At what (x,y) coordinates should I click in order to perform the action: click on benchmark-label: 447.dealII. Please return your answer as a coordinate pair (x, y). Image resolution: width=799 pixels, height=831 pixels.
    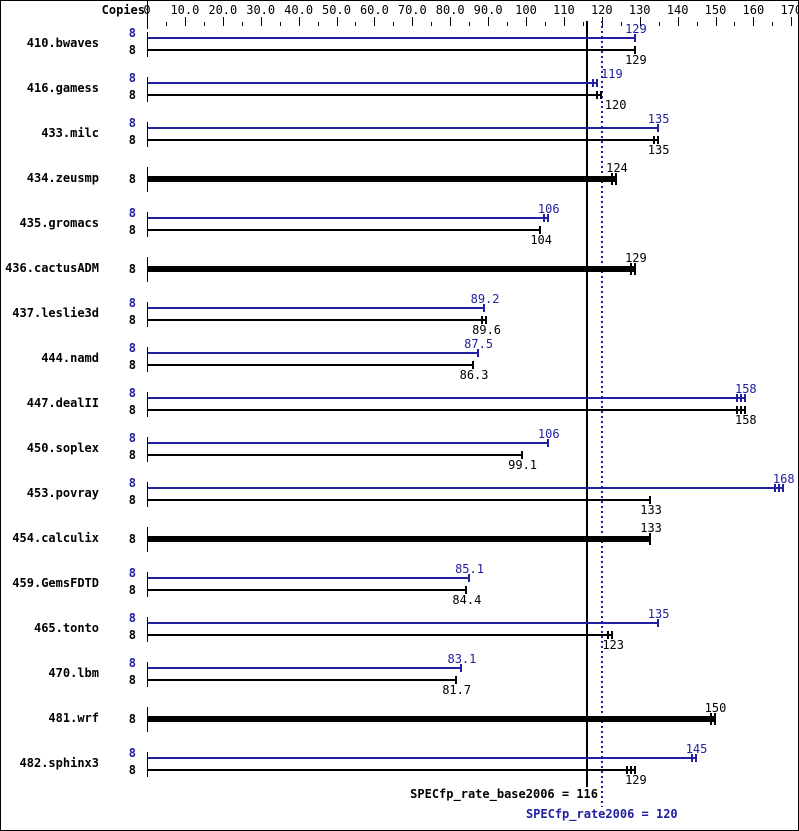
    Looking at the image, I should click on (62, 403).